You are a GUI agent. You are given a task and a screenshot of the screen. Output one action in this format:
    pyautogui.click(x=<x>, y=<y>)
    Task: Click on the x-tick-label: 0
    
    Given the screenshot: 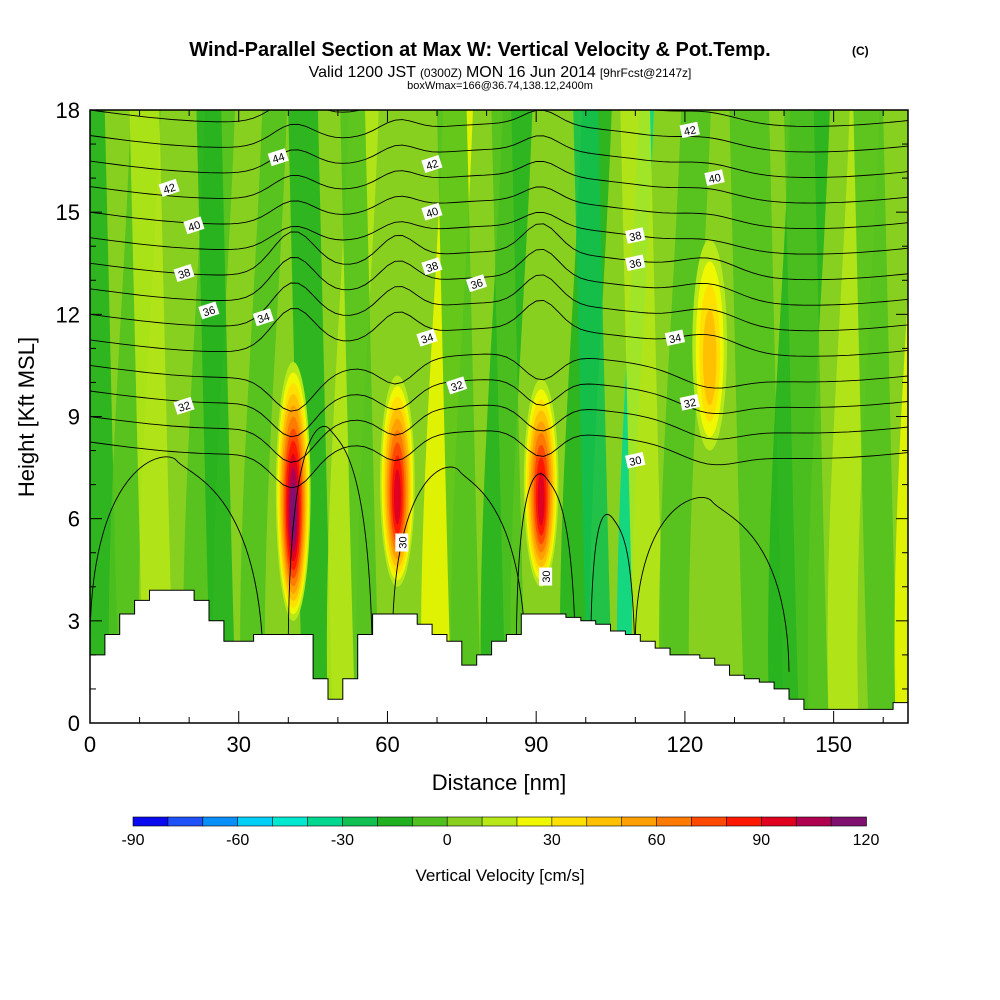 What is the action you would take?
    pyautogui.click(x=90, y=744)
    